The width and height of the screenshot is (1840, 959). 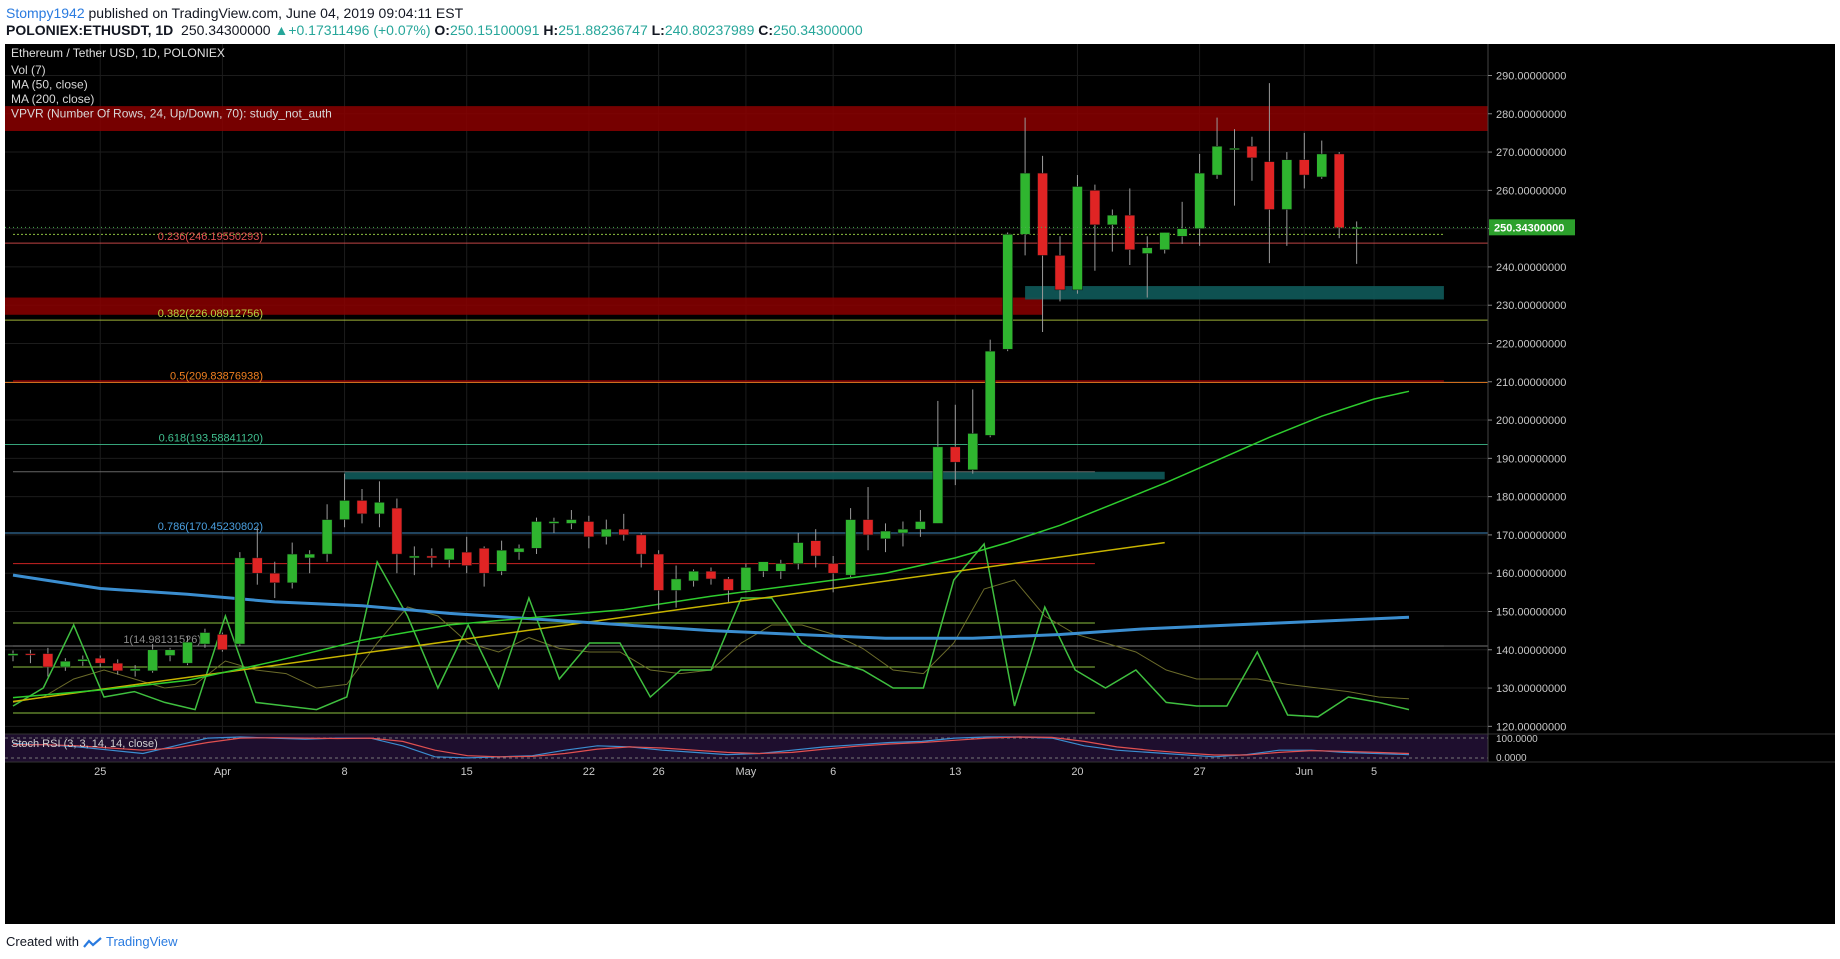 I want to click on stoch-d-line, so click(x=711, y=747).